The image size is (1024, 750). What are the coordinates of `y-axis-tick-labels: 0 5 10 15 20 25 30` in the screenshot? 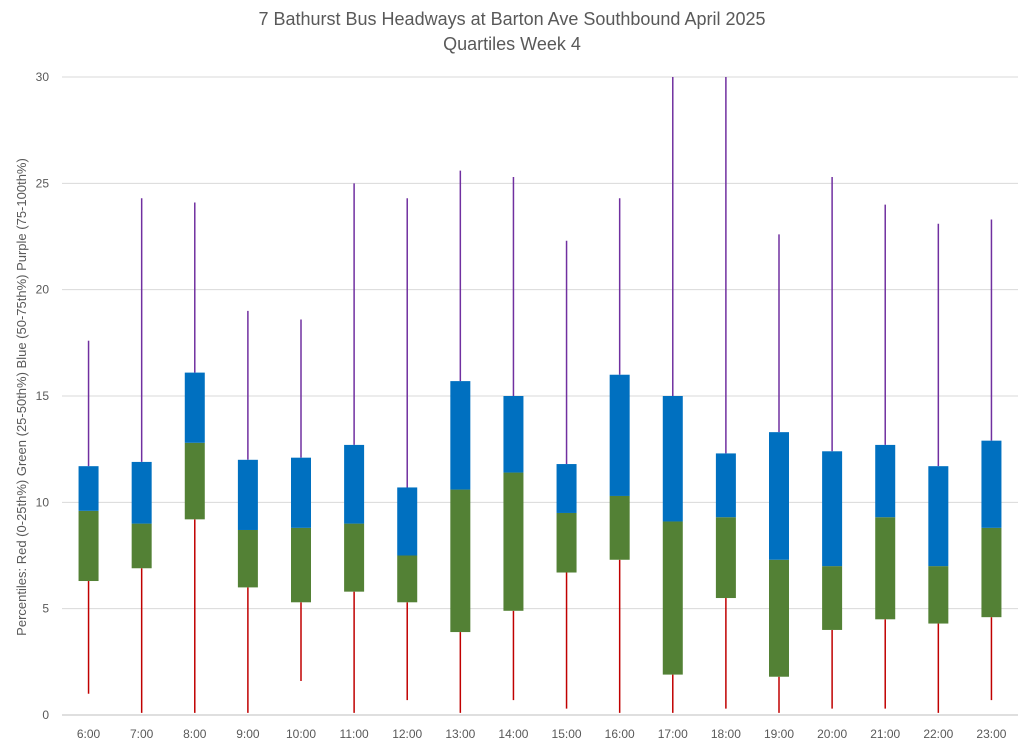 It's located at (43, 396).